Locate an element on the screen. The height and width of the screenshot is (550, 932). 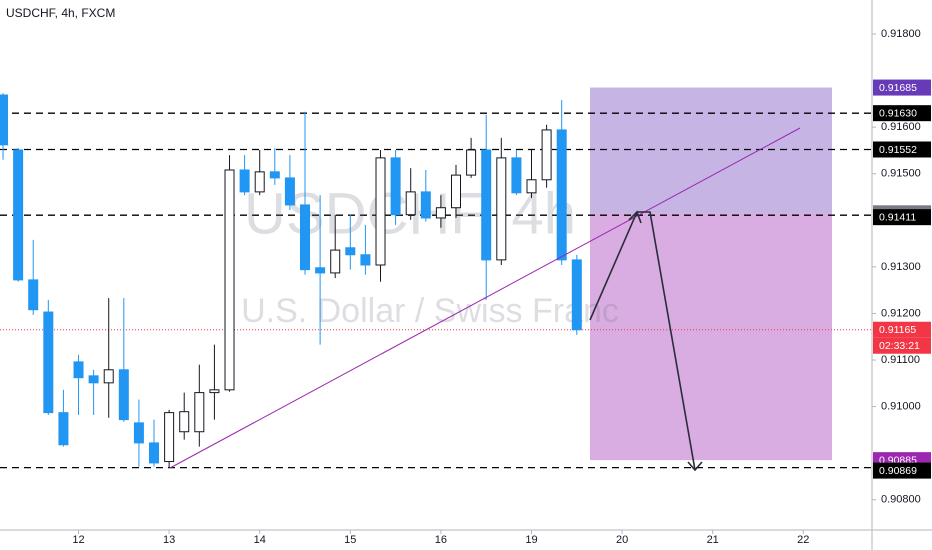
x-tick-label: 14 is located at coordinates (260, 540).